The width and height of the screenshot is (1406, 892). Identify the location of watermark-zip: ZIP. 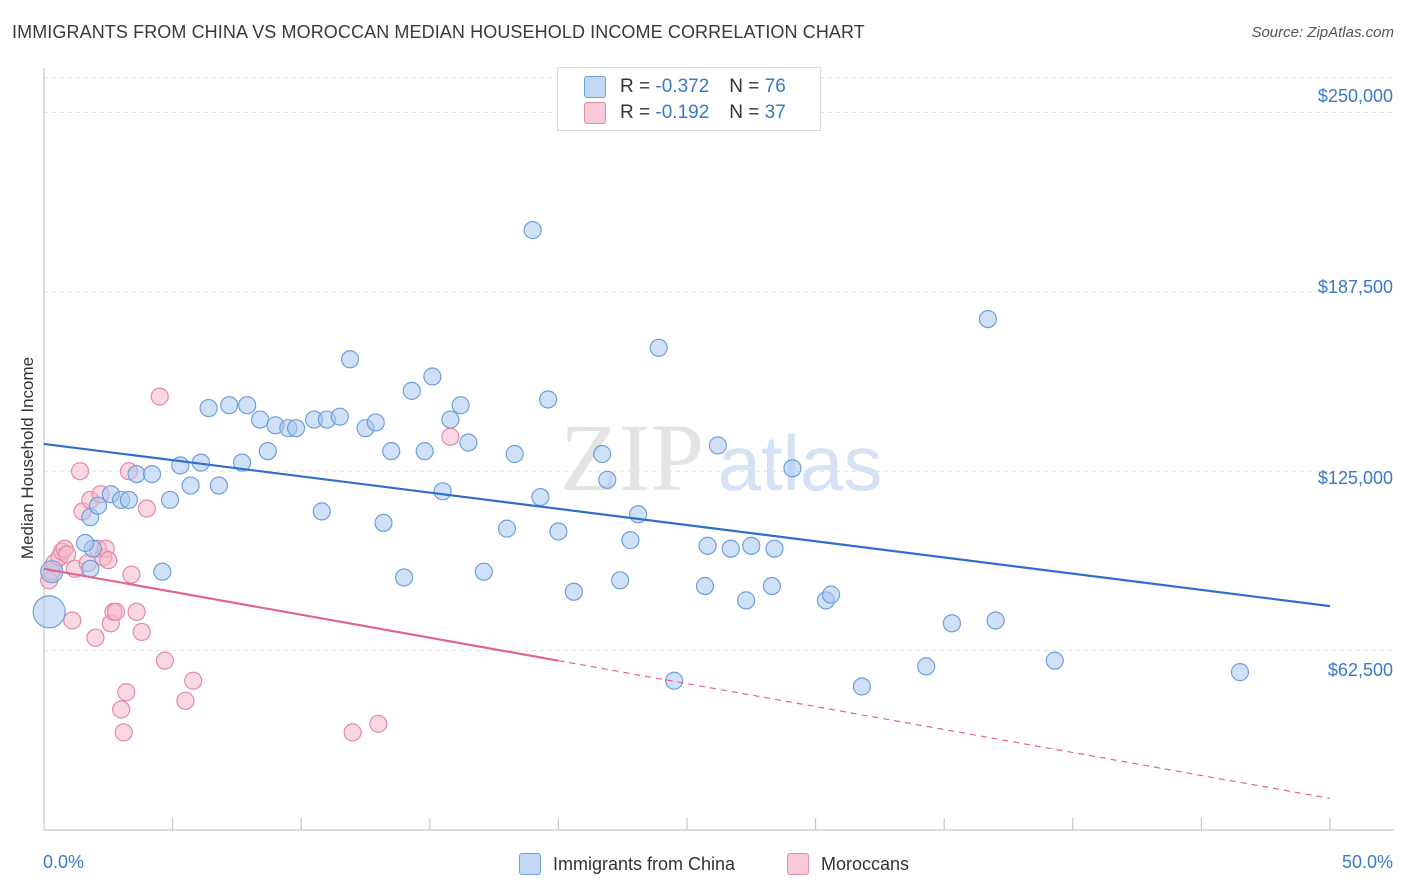
(632, 457).